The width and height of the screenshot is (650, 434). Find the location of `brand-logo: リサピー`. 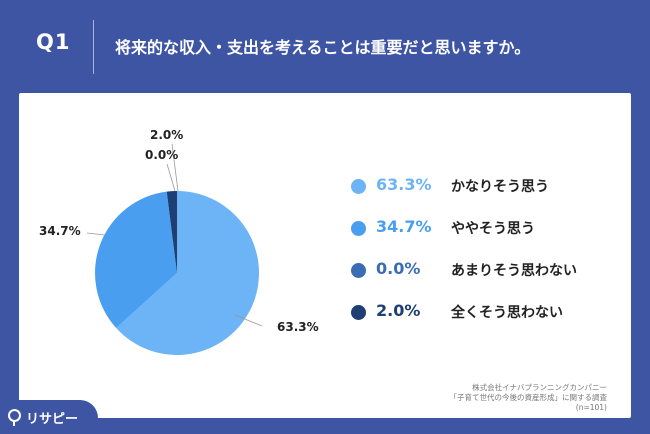

brand-logo: リサピー is located at coordinates (49, 417).